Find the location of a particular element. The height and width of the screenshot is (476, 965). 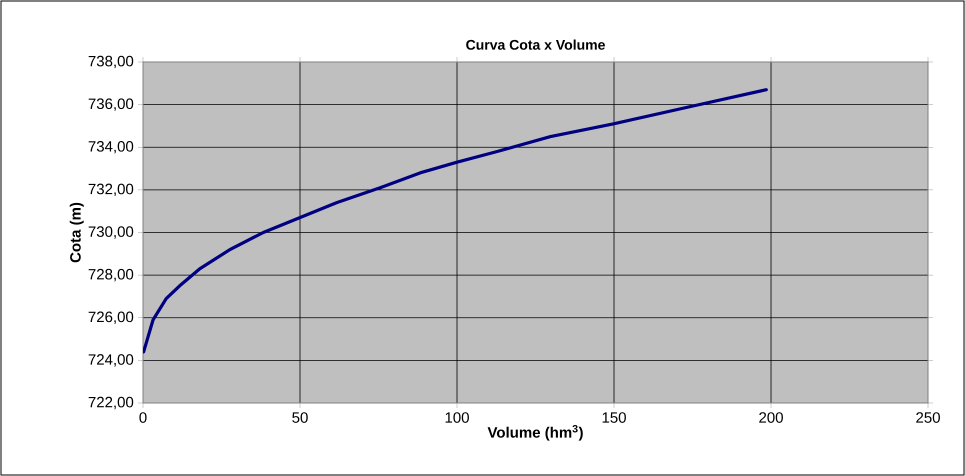

x-tick-label: 200 is located at coordinates (771, 417).